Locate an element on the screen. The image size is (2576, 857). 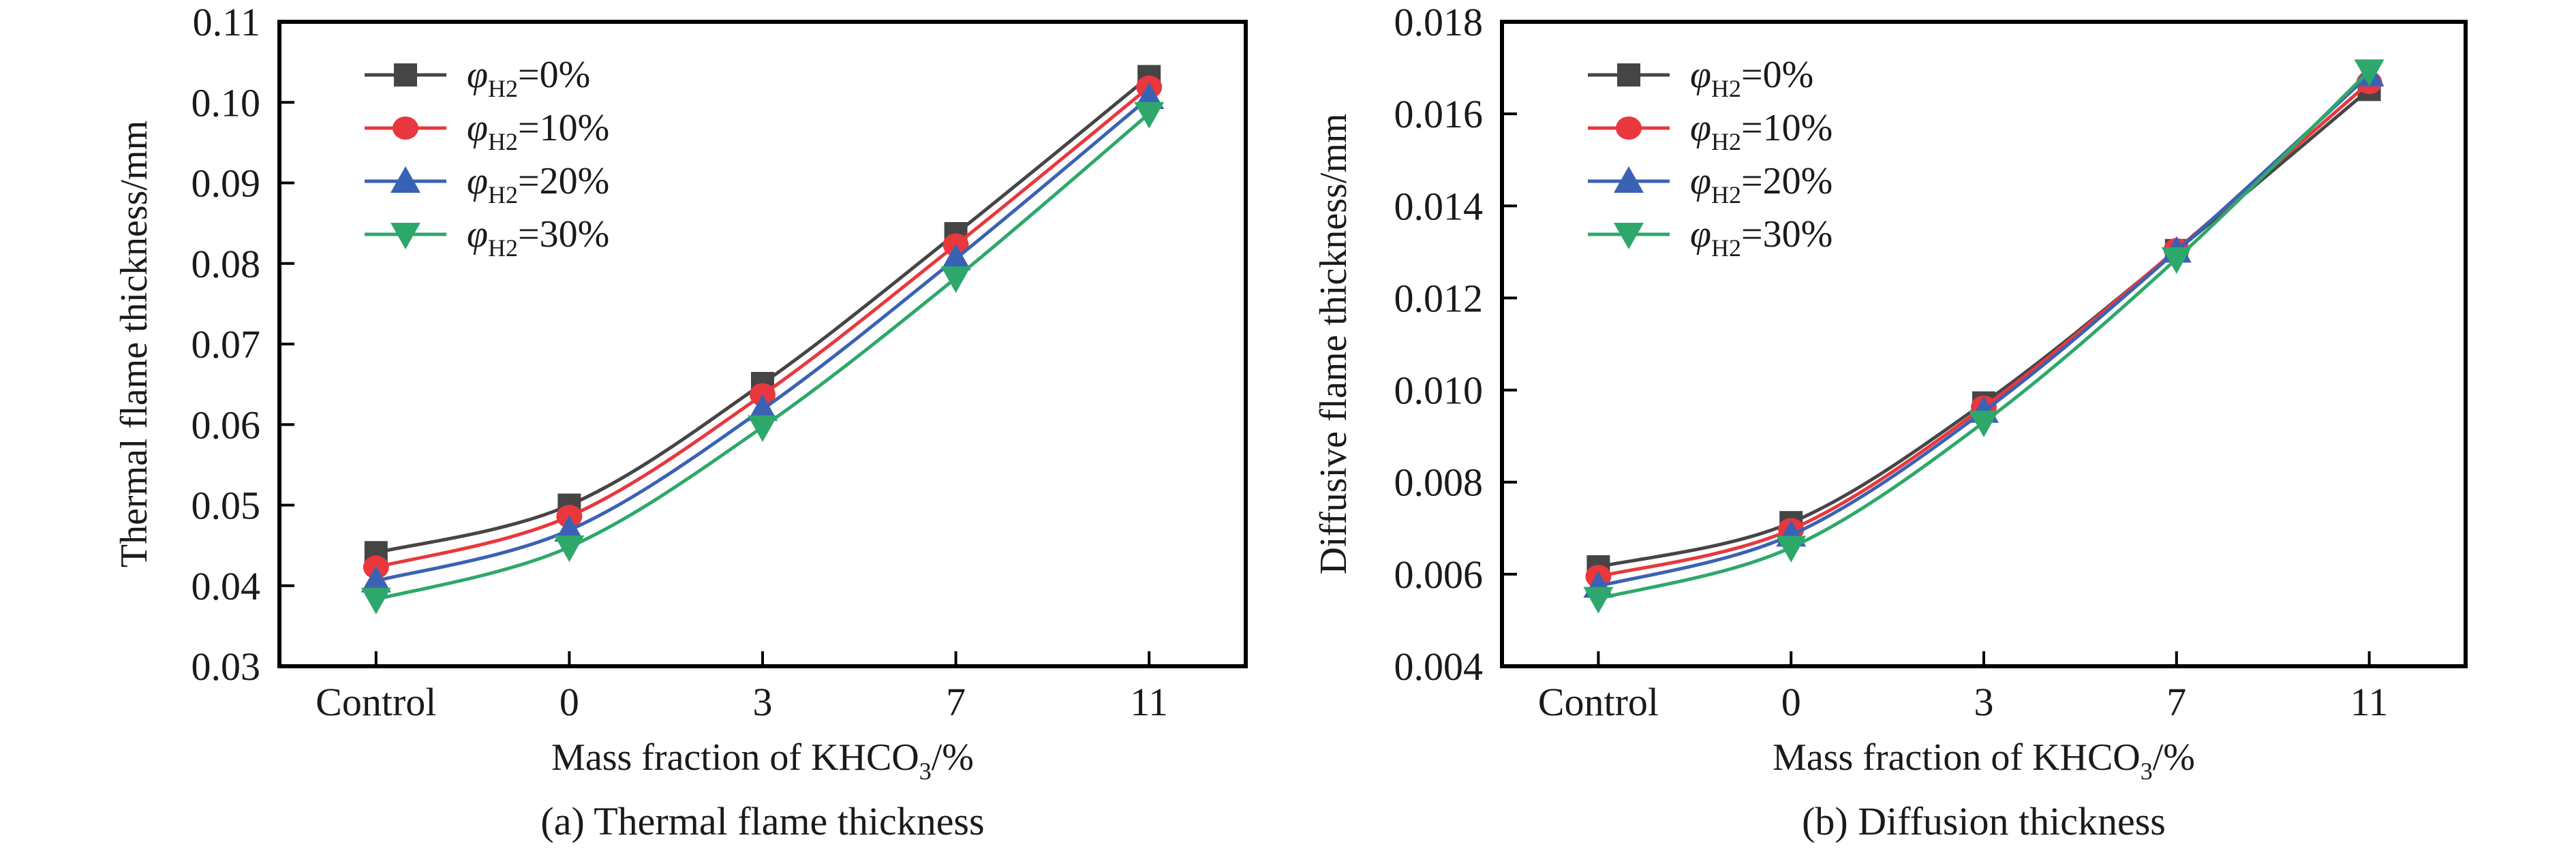
legend-label: φH2=30% is located at coordinates (538, 237).